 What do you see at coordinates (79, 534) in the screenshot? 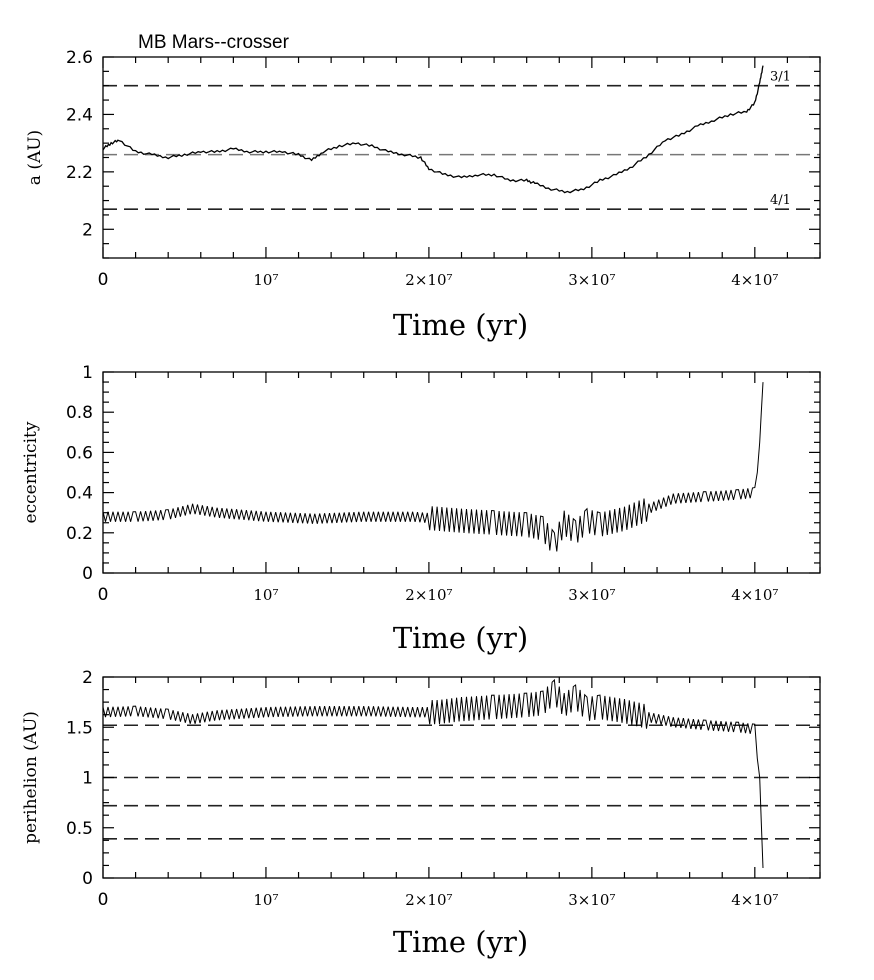
I see `y-tick-label: 0.2` at bounding box center [79, 534].